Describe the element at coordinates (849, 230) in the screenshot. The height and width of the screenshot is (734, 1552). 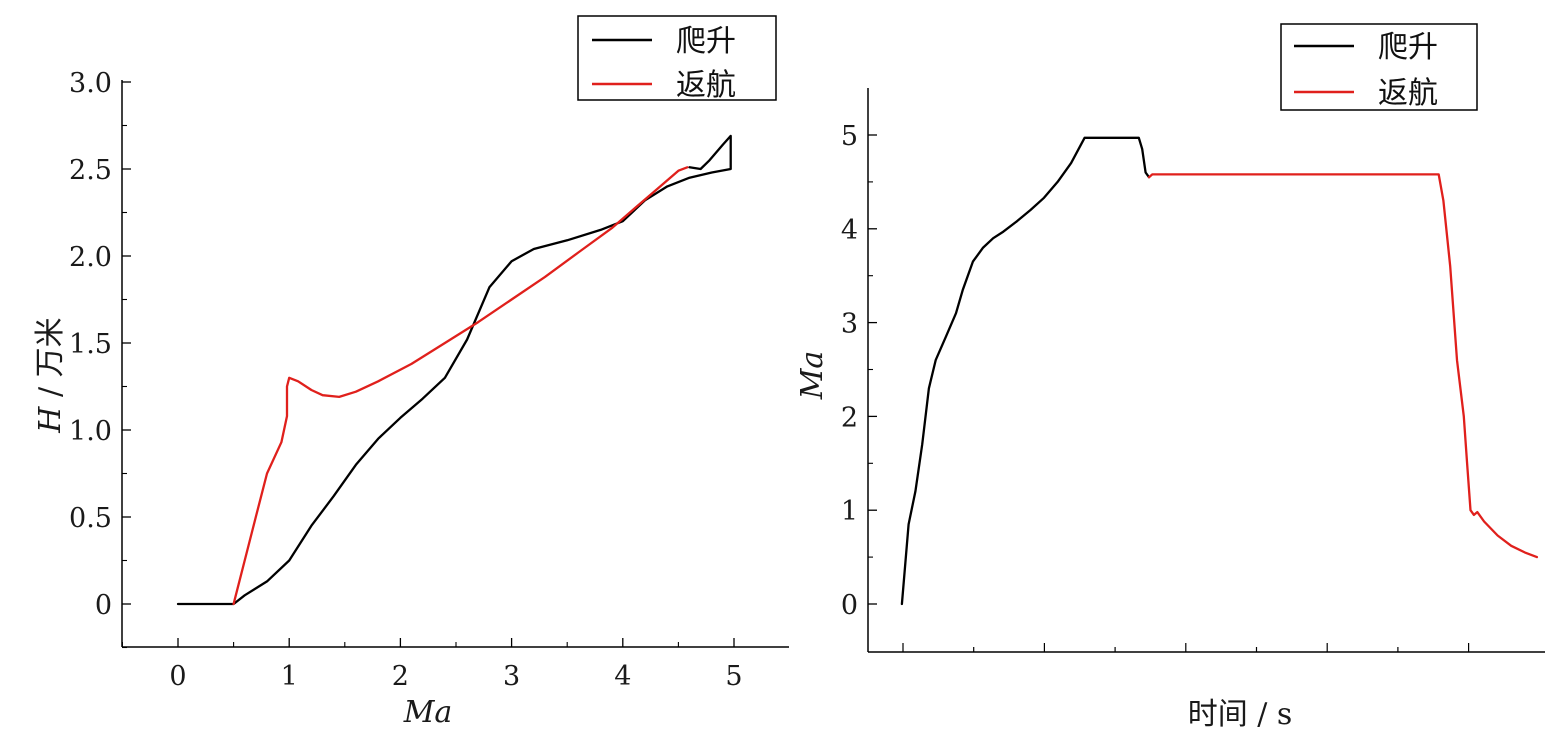
I see `chart2-y-tick-label: 4` at that location.